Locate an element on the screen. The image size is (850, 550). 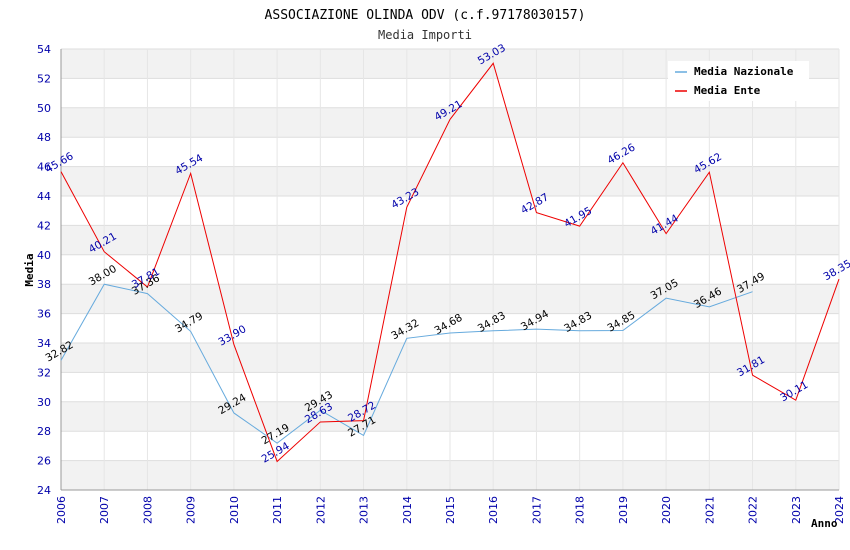
data-label-media-ente: 46.26 is located at coordinates (621, 154).